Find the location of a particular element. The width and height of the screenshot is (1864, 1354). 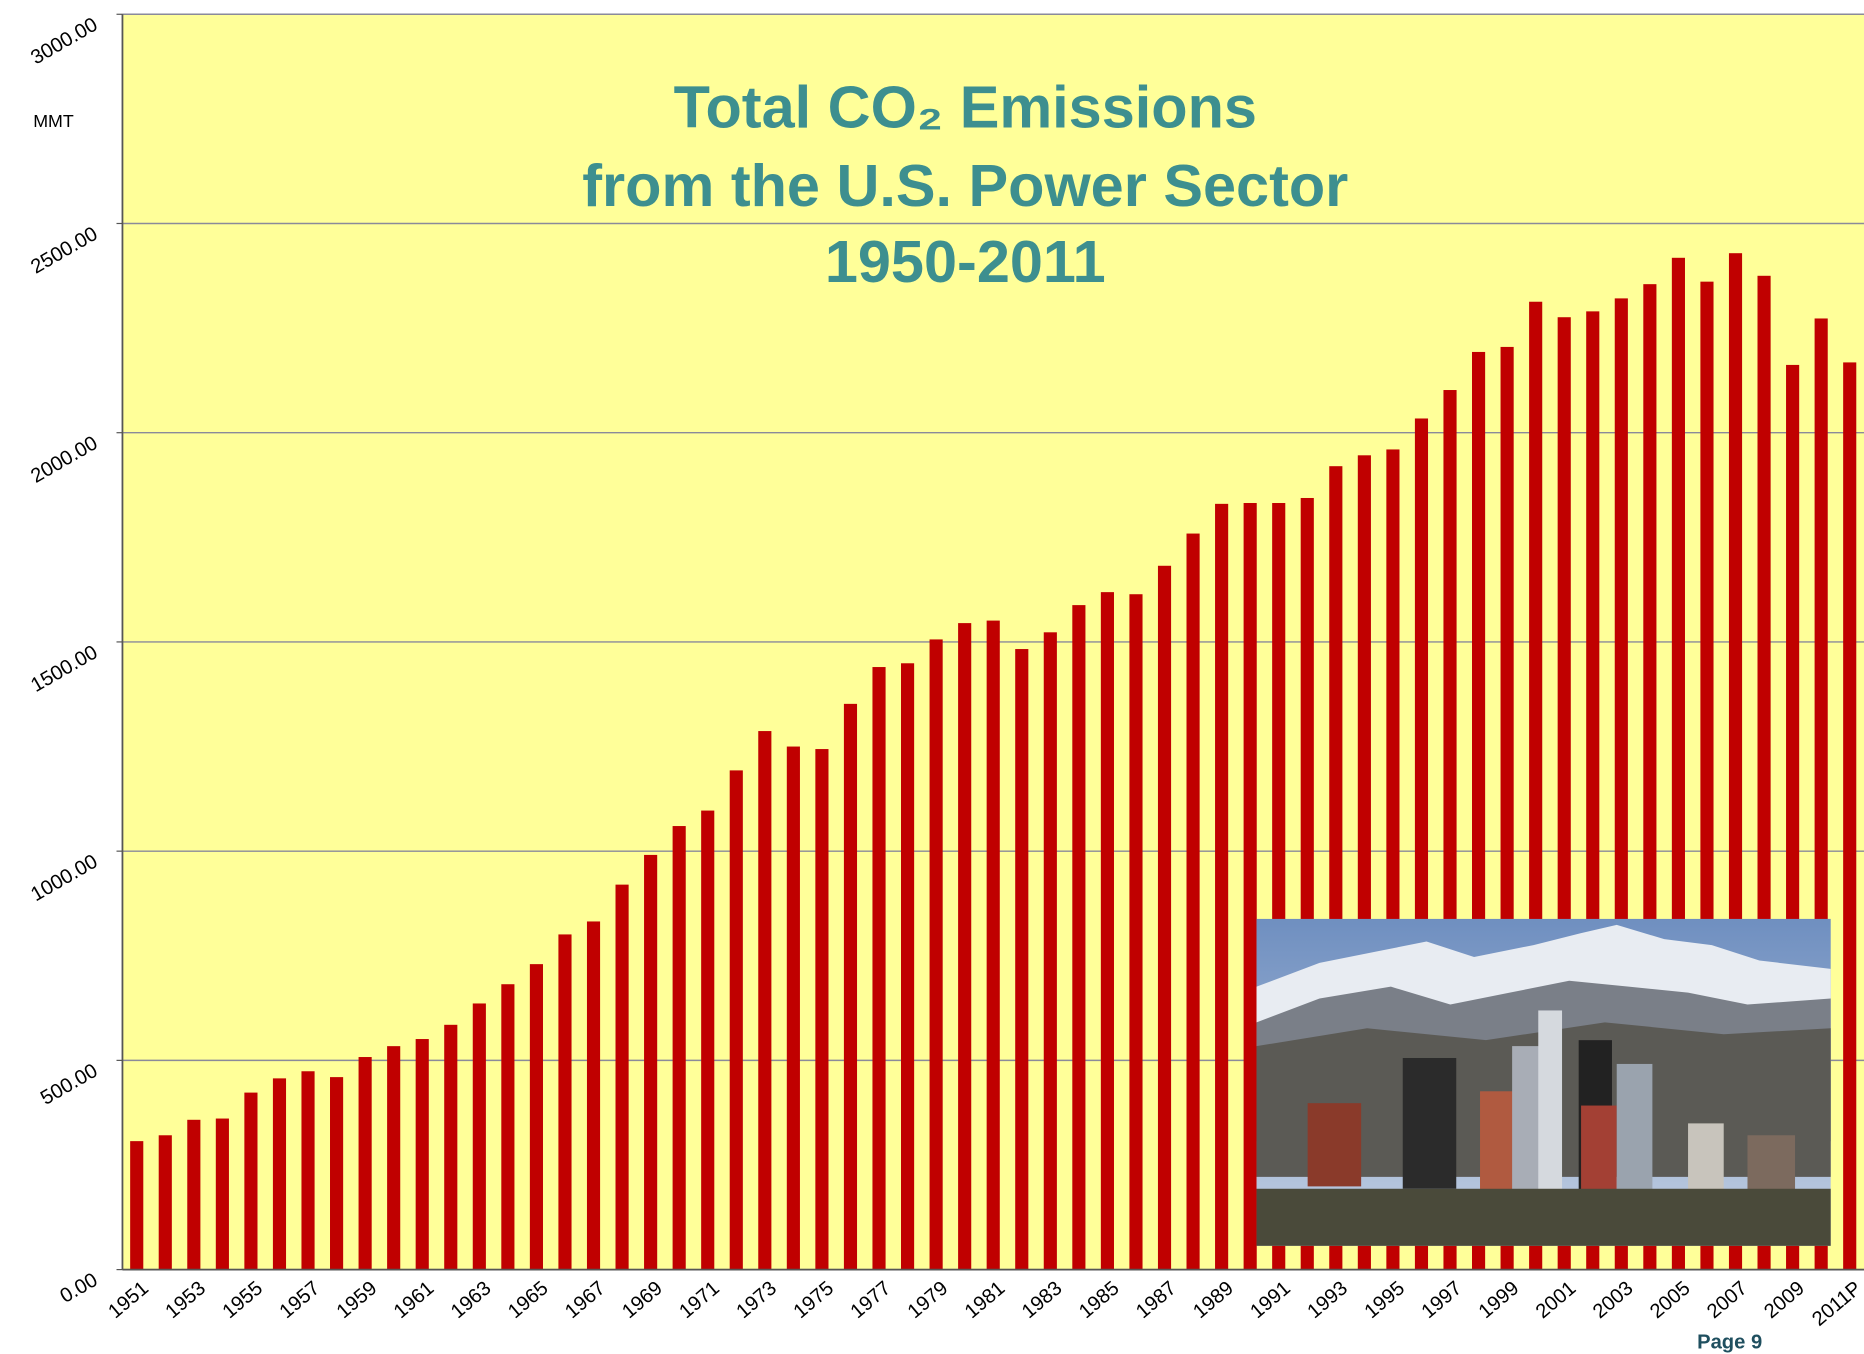

chart-title: from the U.S. Power Sector is located at coordinates (965, 185).